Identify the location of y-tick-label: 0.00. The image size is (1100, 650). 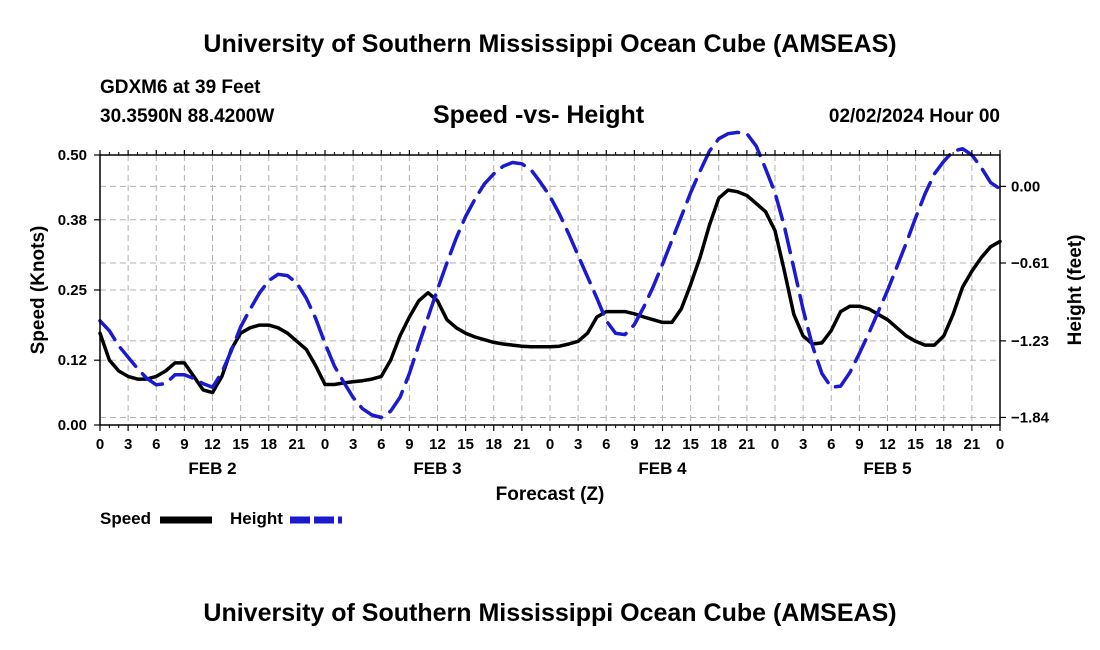
(72, 425).